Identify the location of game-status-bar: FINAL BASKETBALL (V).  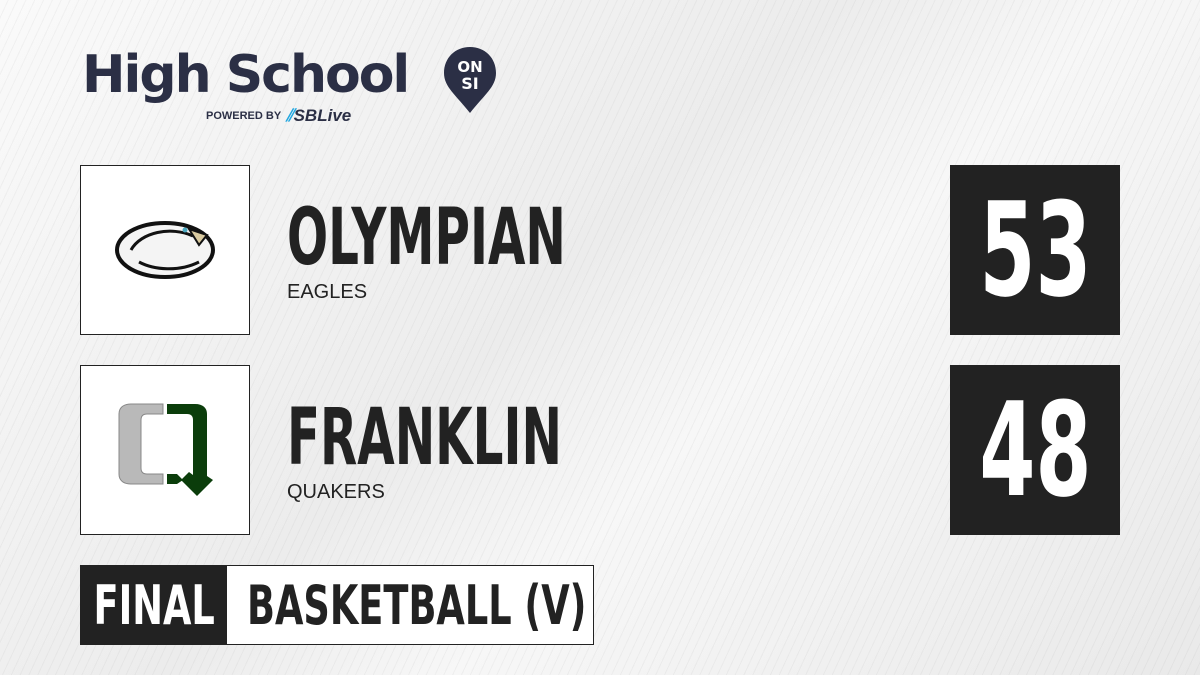
(337, 605).